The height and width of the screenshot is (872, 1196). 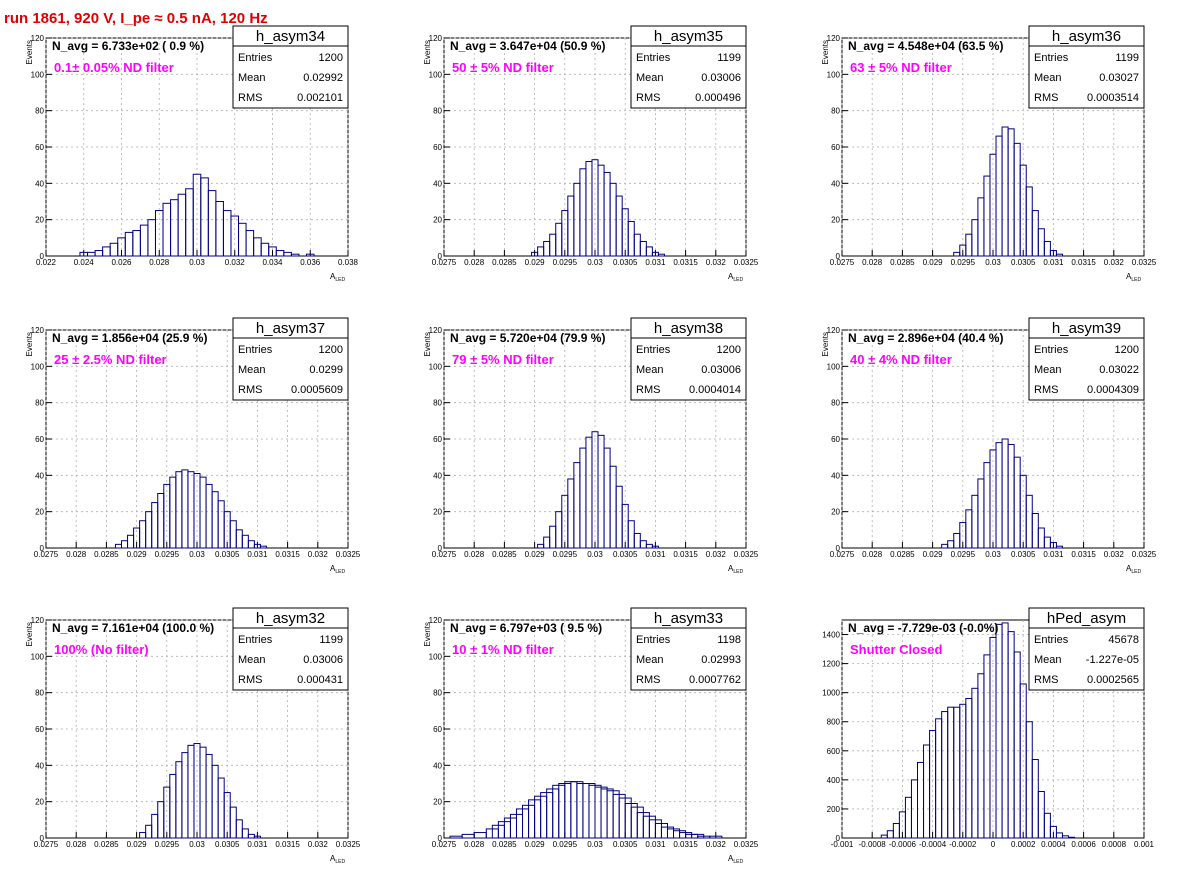 What do you see at coordinates (1053, 844) in the screenshot?
I see `x-tick-label: 0.0004` at bounding box center [1053, 844].